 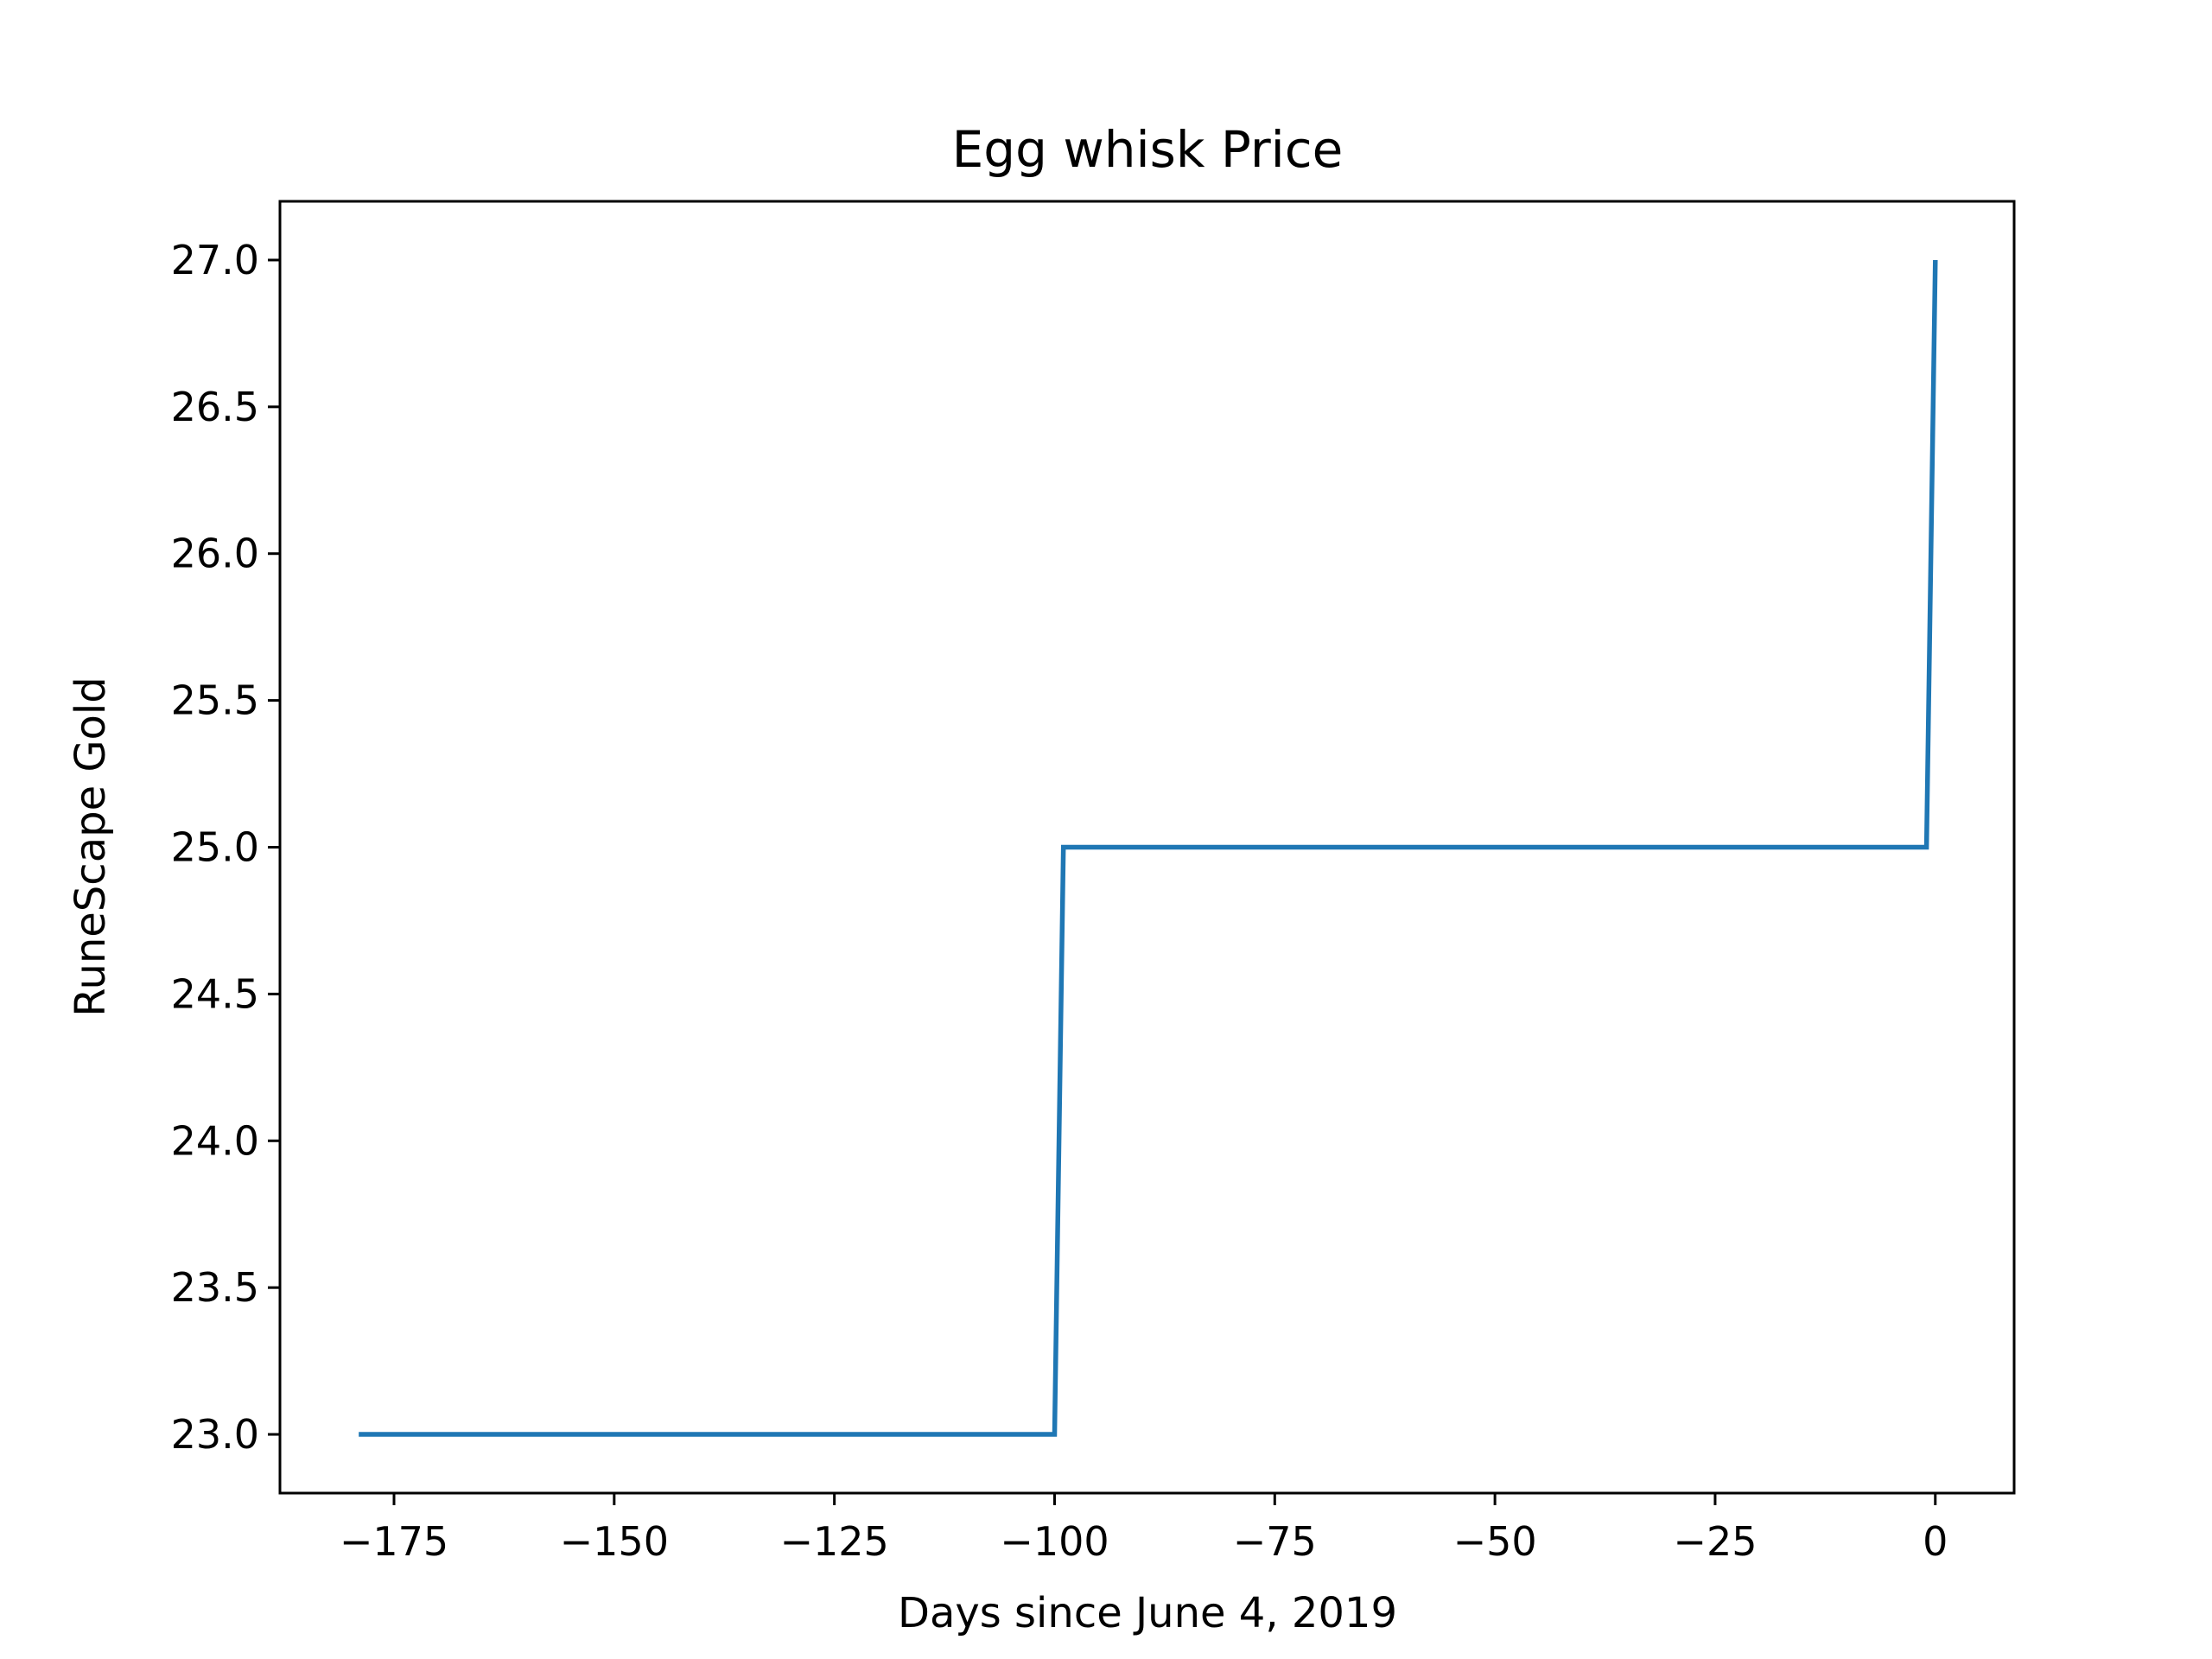 I want to click on x-tick-label: −125, so click(x=833, y=1541).